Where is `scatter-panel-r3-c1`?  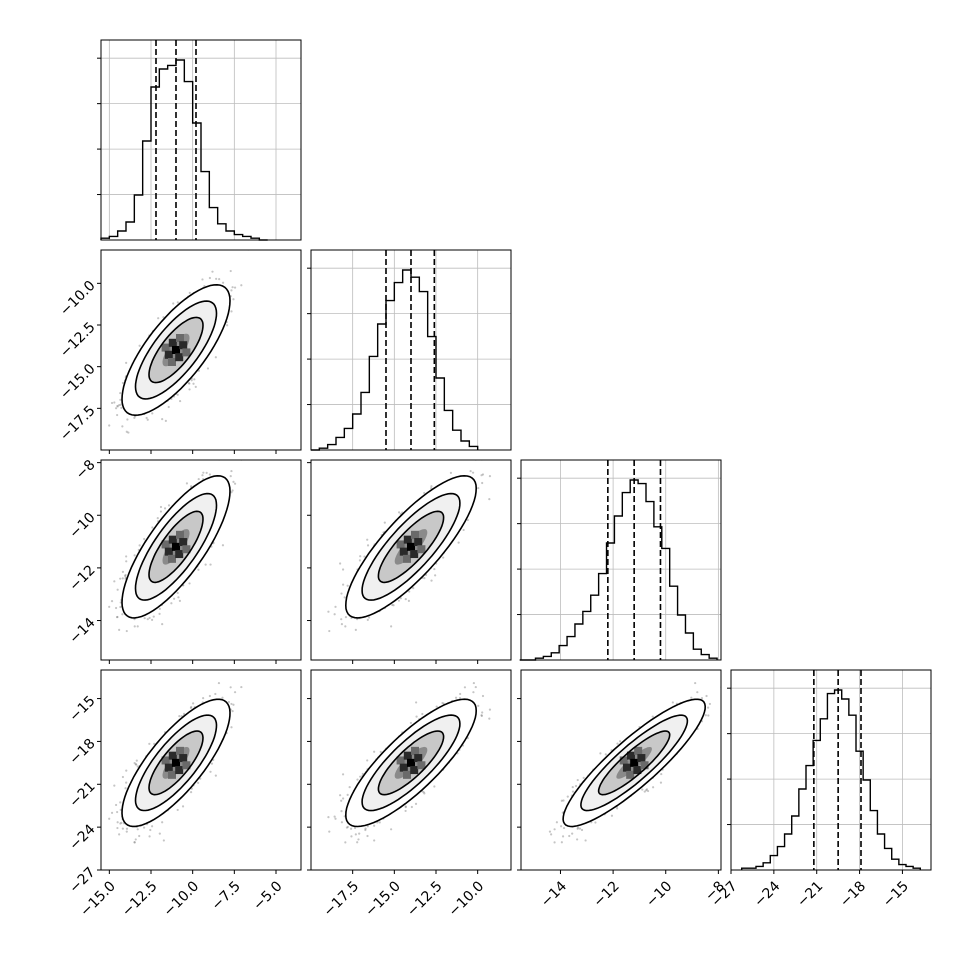
scatter-panel-r3-c1 is located at coordinates (199, 553).